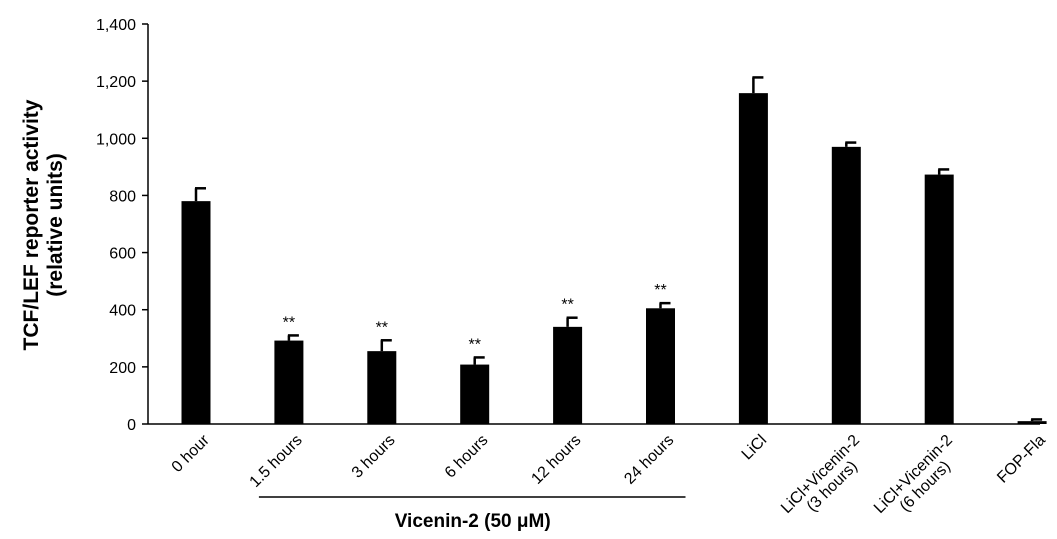 The width and height of the screenshot is (1057, 539). Describe the element at coordinates (374, 457) in the screenshot. I see `x-tick-label: 3 hours` at that location.